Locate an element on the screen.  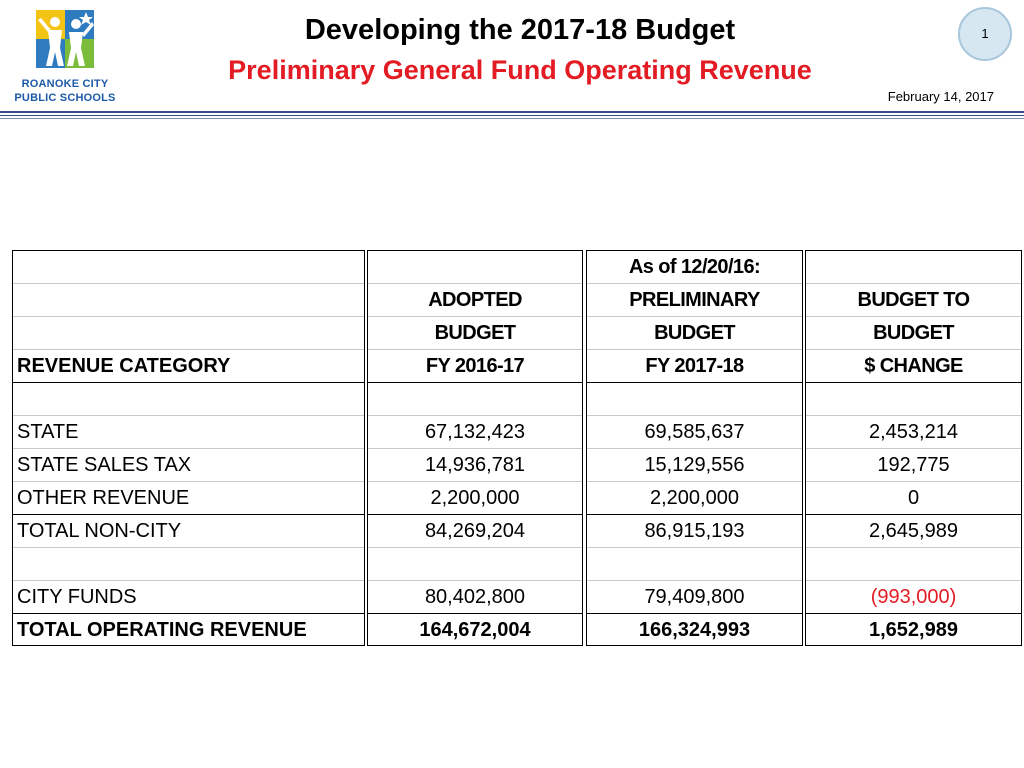
row-label: CITY FUNDS is located at coordinates (188, 597).